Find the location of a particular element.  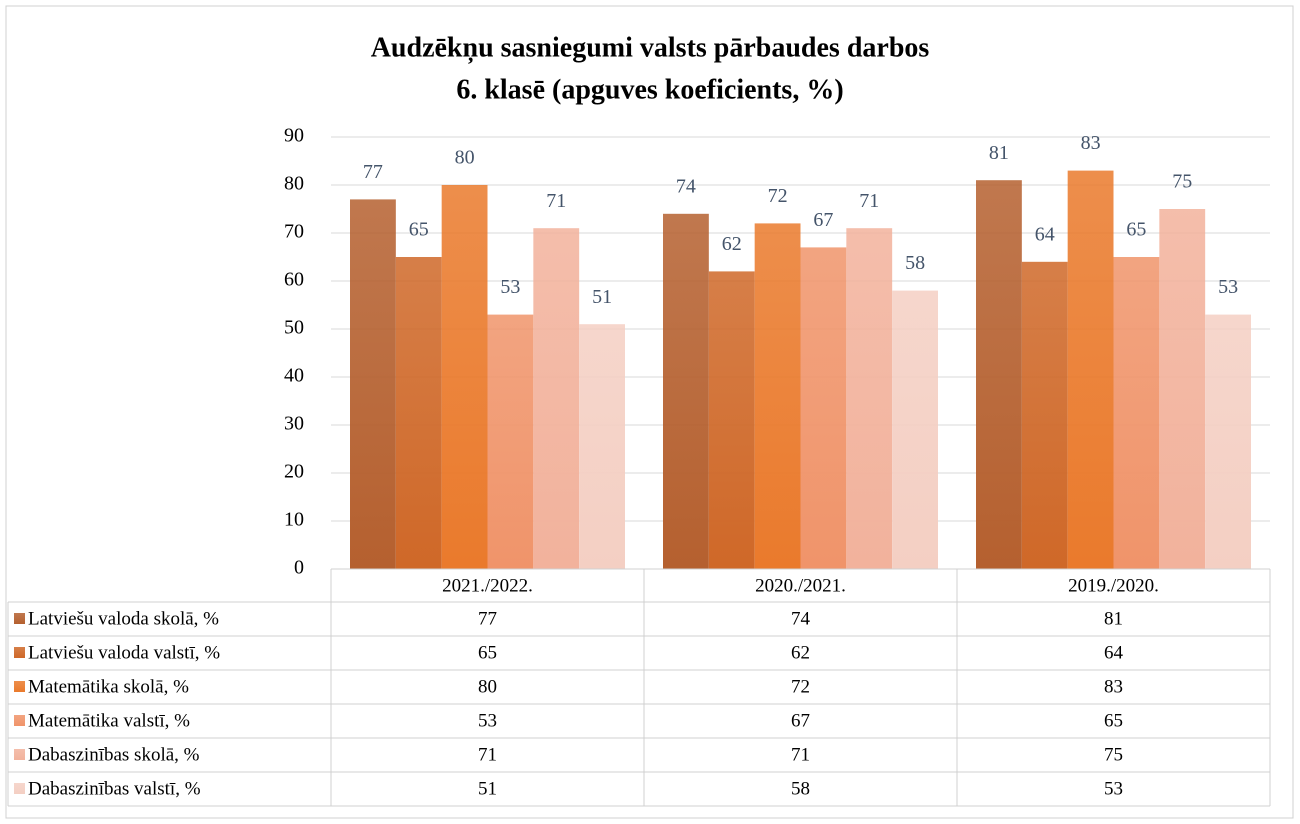

y-tick-label: 10 is located at coordinates (294, 520).